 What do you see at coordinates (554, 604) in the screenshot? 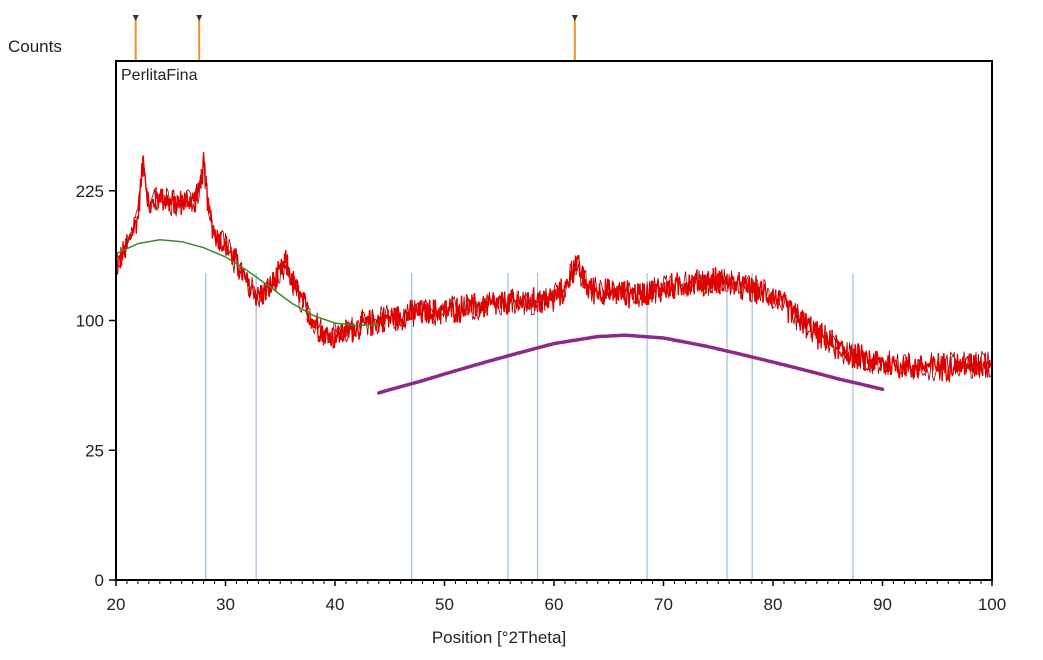
I see `x-tick-label: 60` at bounding box center [554, 604].